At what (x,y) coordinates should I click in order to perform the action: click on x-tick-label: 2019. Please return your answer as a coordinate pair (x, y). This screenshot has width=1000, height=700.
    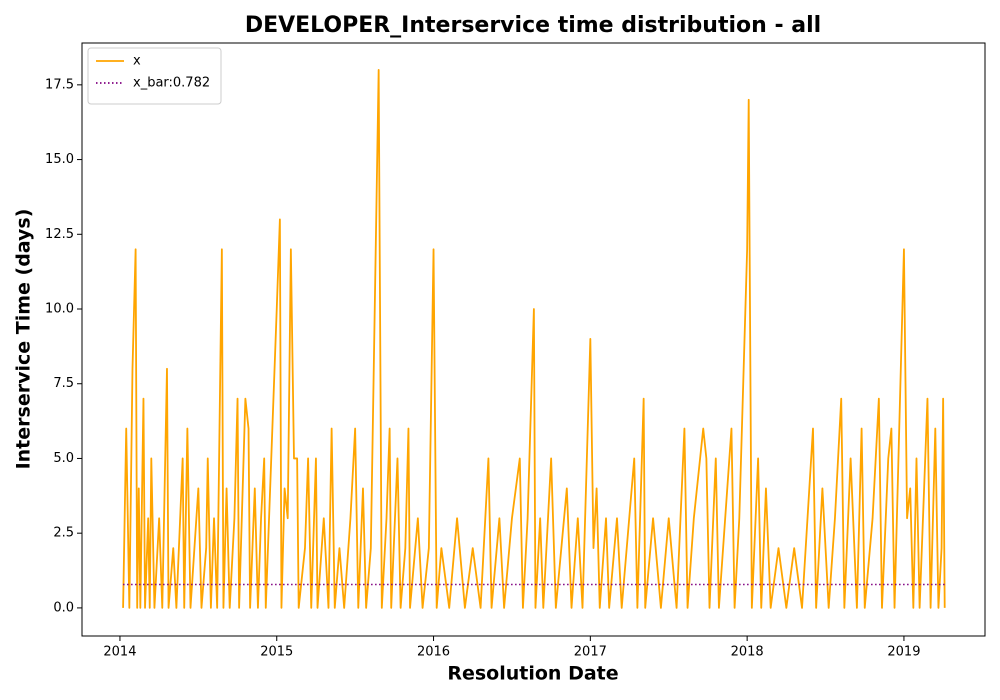
    Looking at the image, I should click on (903, 652).